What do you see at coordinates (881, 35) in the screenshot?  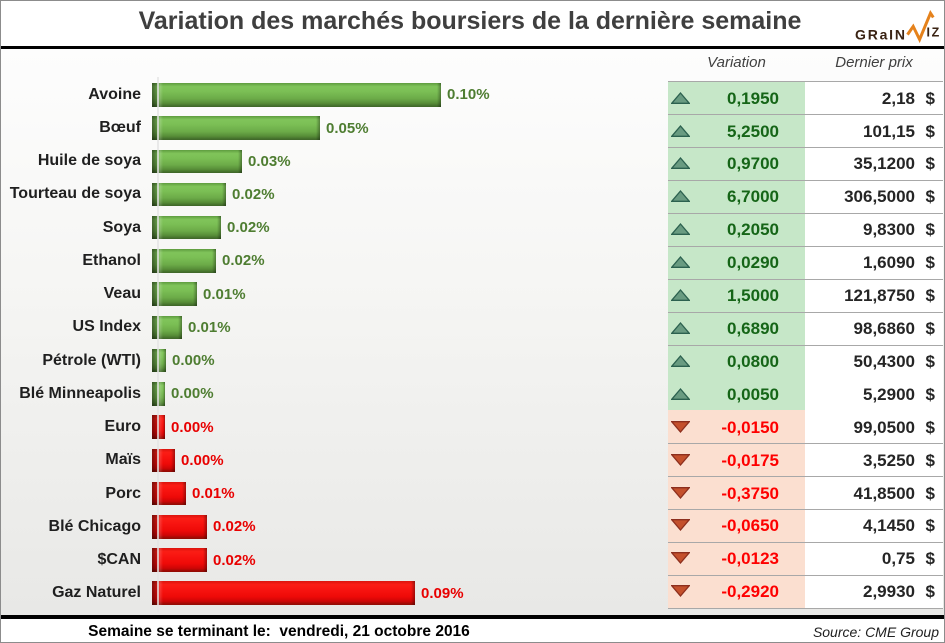 I see `svg-text: GRaIN` at bounding box center [881, 35].